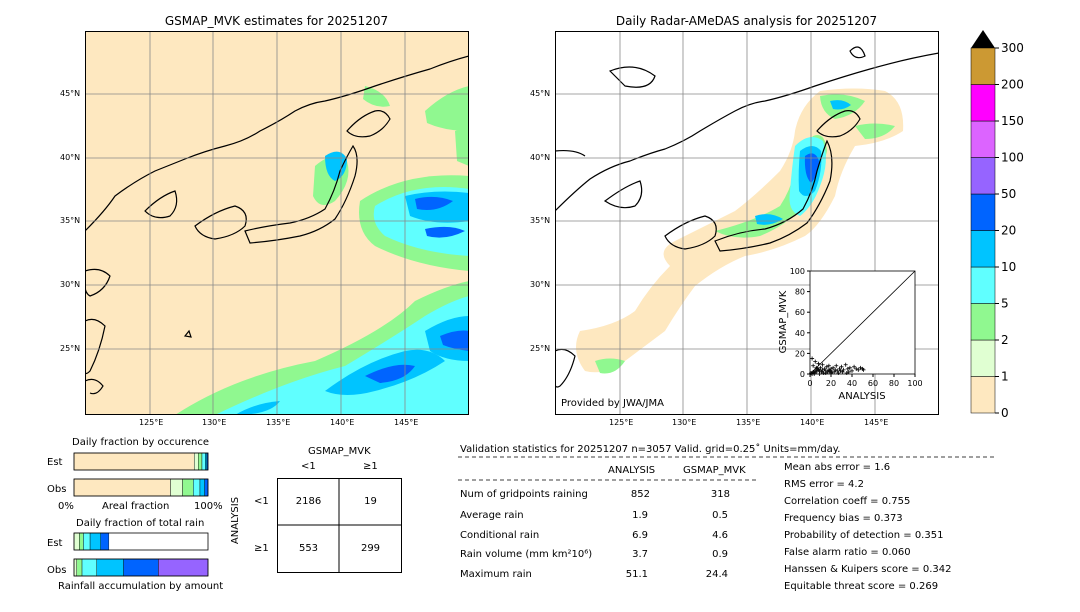  What do you see at coordinates (141, 554) in the screenshot?
I see `rain-fraction-bars` at bounding box center [141, 554].